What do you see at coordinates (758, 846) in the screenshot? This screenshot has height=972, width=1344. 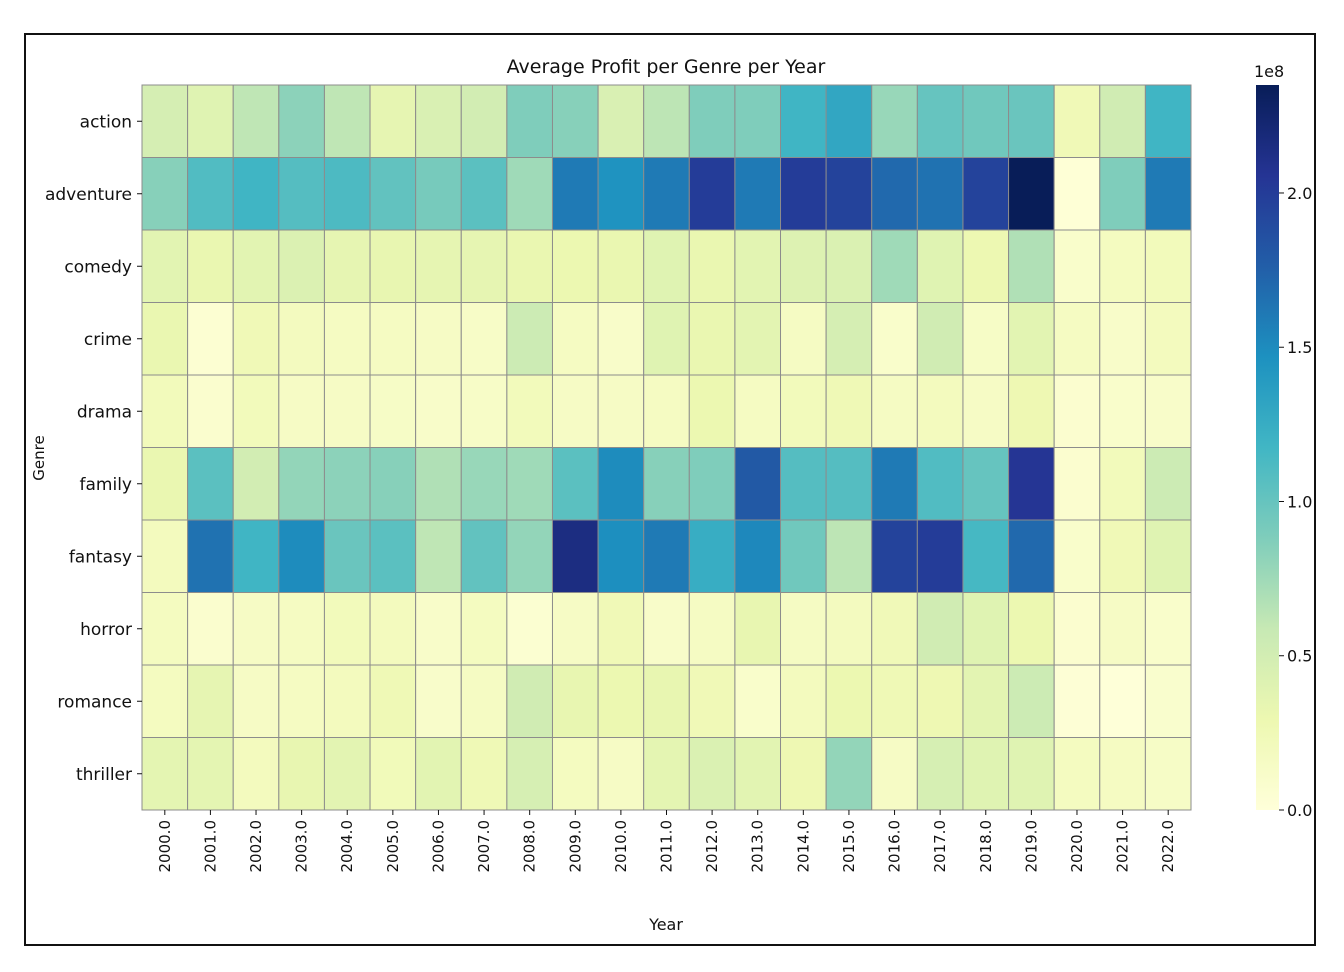 I see `x-tick-label: 2013.0` at bounding box center [758, 846].